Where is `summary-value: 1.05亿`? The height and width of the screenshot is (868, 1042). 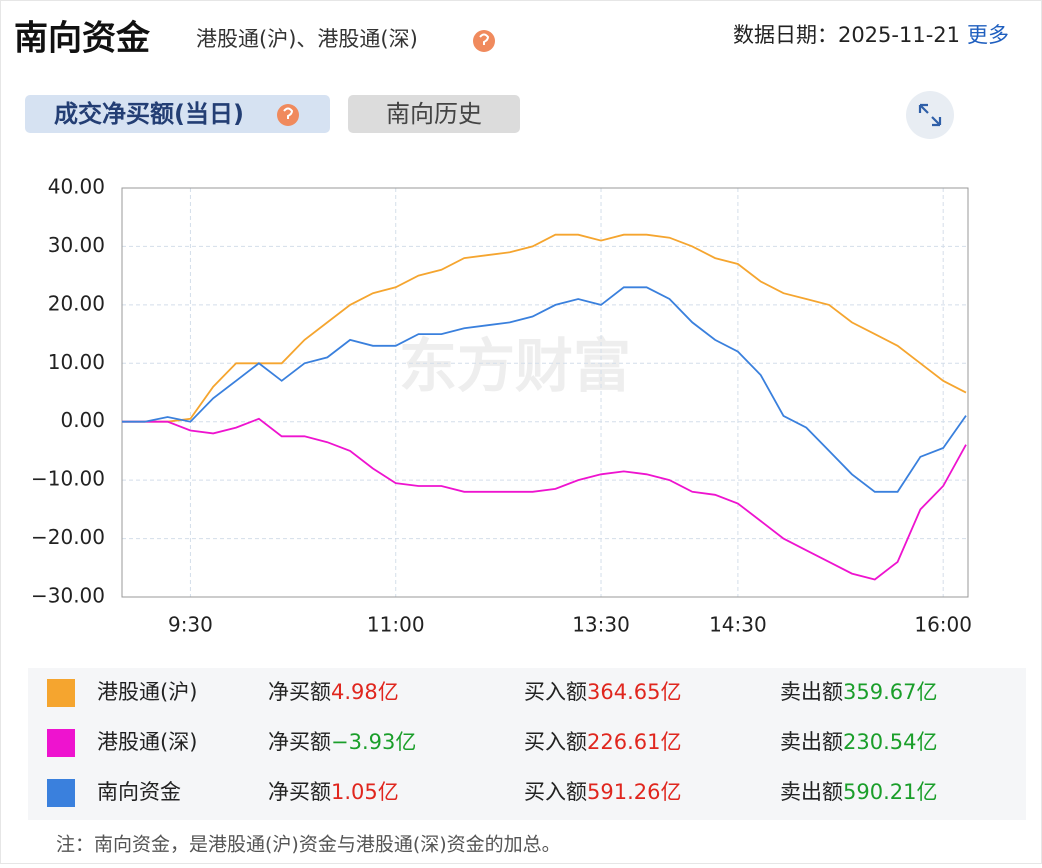 summary-value: 1.05亿 is located at coordinates (365, 792).